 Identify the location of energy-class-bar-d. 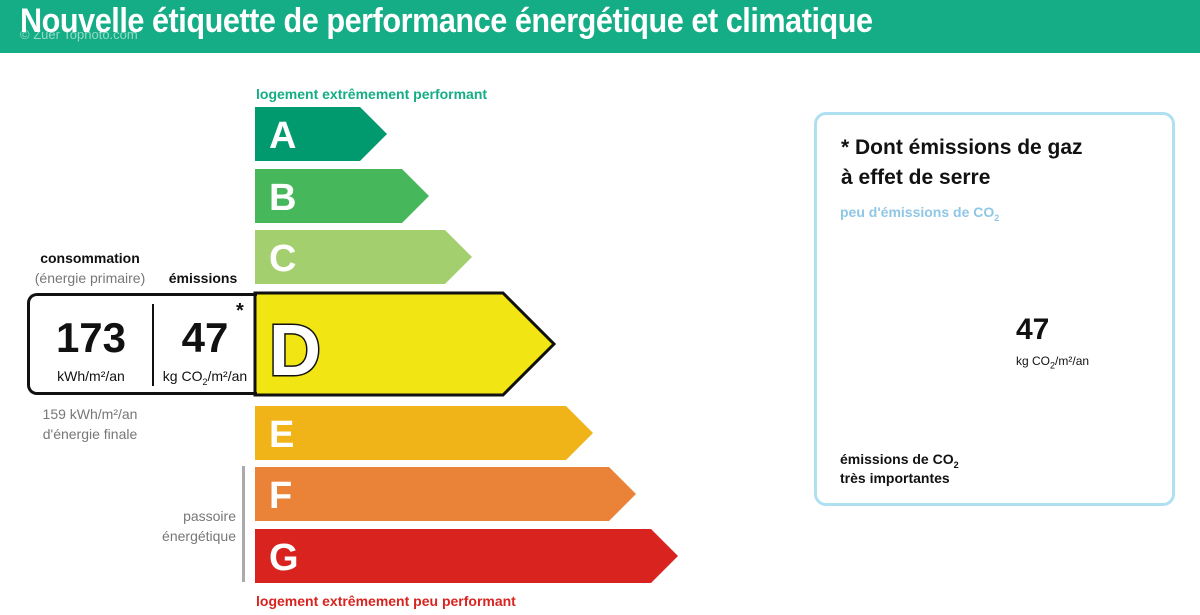
(405, 344).